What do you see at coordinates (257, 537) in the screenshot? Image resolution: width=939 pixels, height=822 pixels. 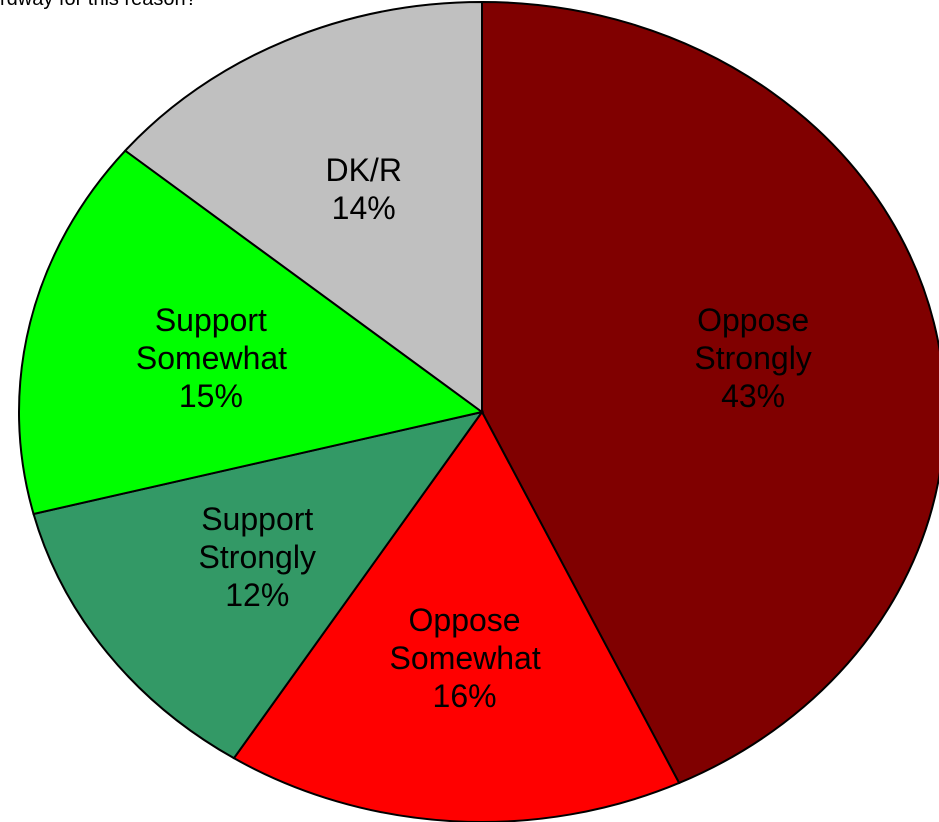 I see `slice-category: Support Strongly` at bounding box center [257, 537].